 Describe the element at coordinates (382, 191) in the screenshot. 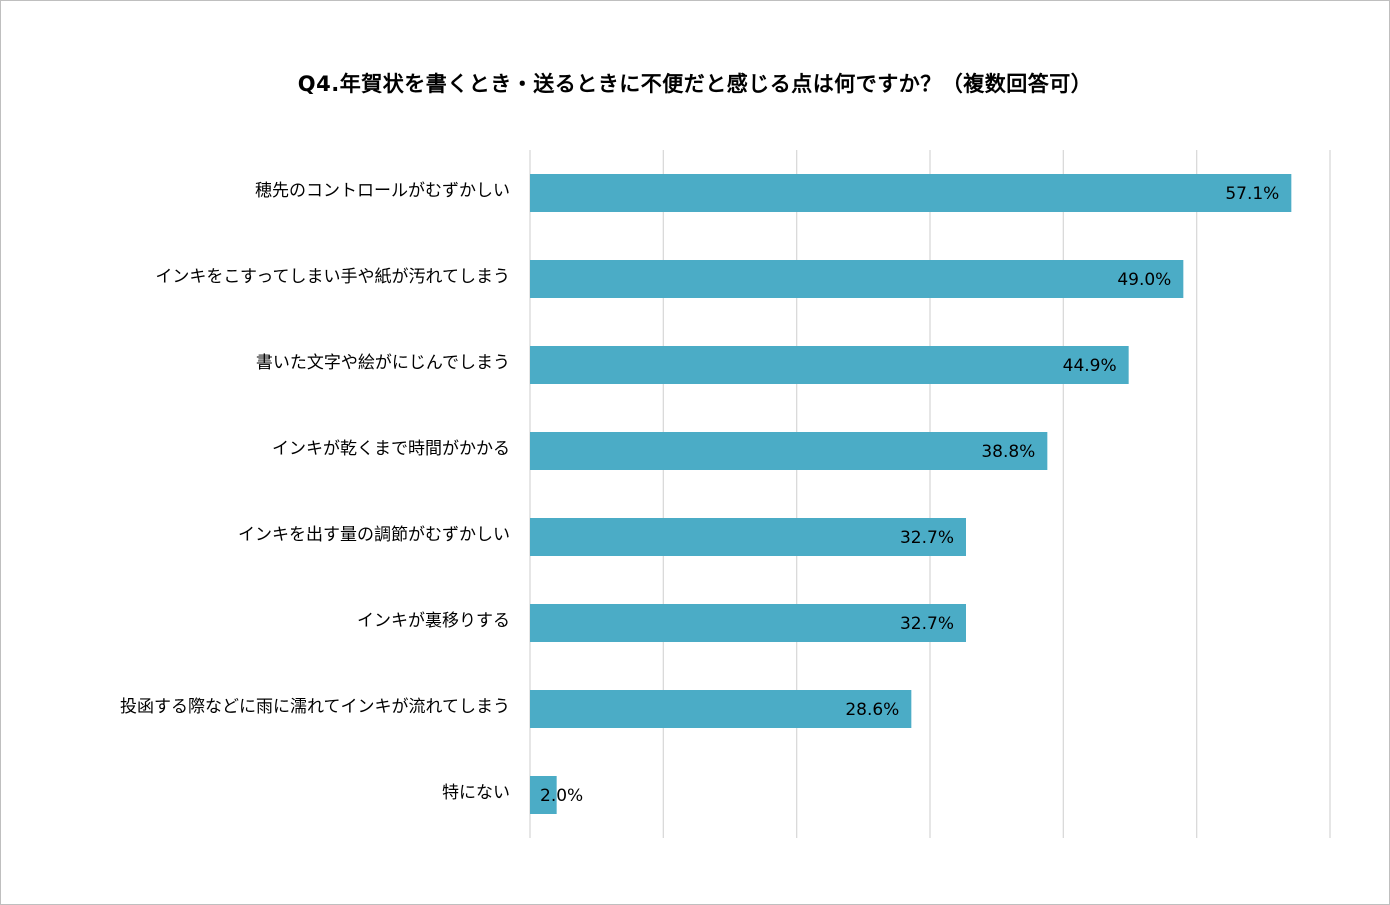

I see `category-label: 穂先のコントロールがむずかしい` at that location.